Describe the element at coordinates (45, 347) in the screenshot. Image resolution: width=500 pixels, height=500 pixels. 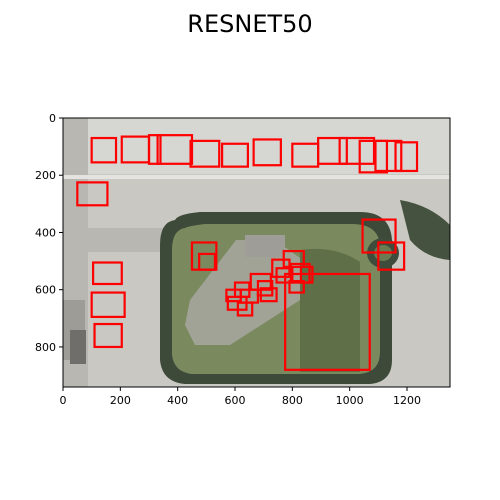
I see `y-tick-label: 800` at that location.